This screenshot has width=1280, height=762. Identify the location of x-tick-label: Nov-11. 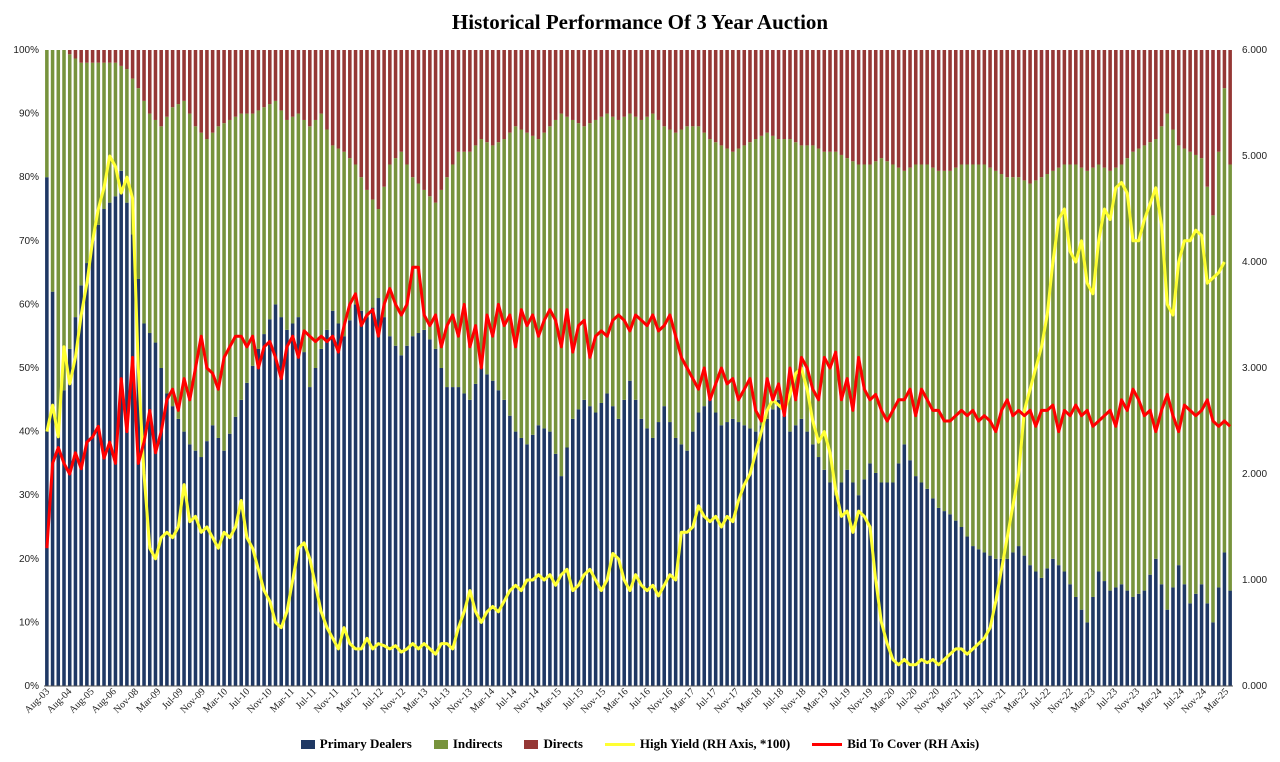
(326, 700).